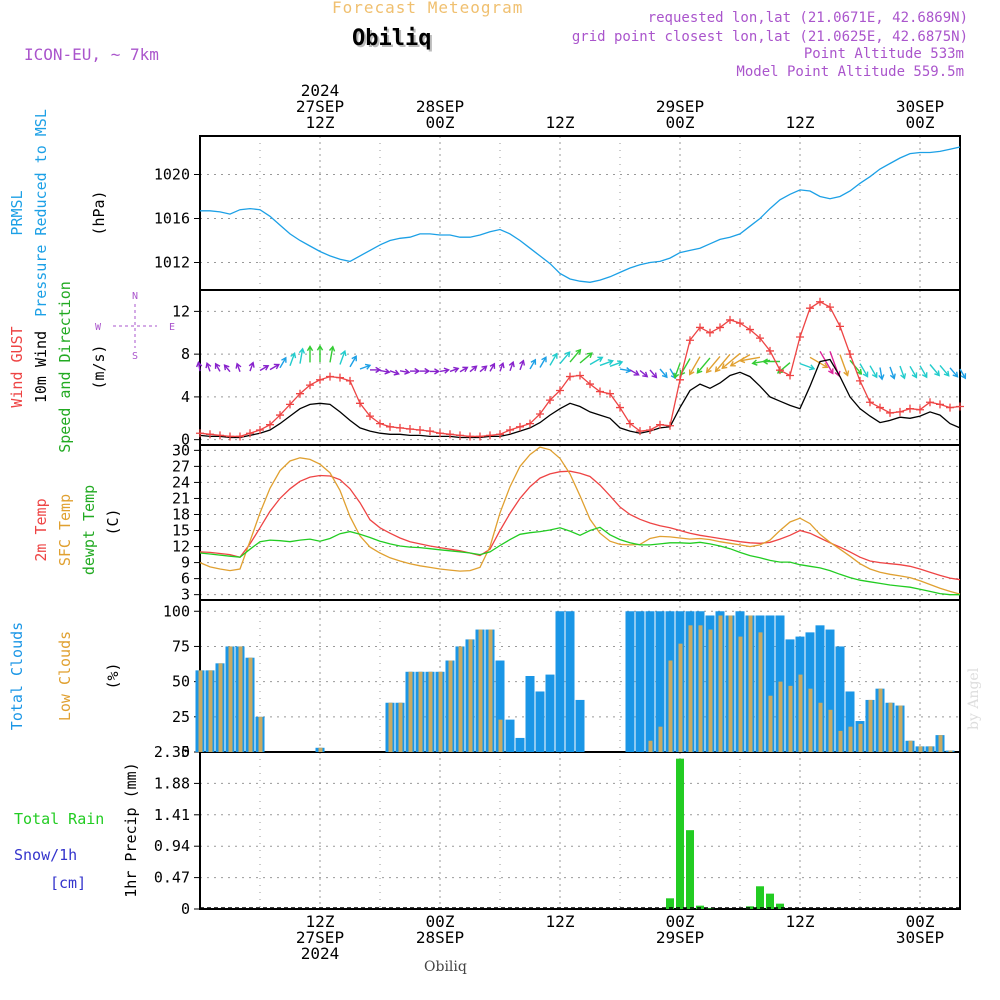 The width and height of the screenshot is (1000, 1000). Describe the element at coordinates (41, 529) in the screenshot. I see `temp-label: 2m Temp` at that location.